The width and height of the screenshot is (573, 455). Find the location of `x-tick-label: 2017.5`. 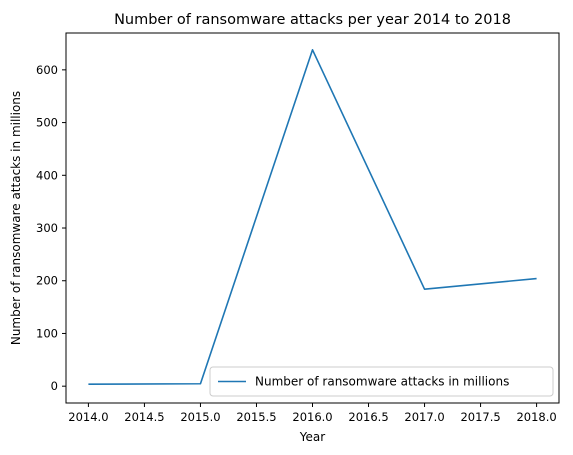

x-tick-label: 2017.5 is located at coordinates (480, 417).